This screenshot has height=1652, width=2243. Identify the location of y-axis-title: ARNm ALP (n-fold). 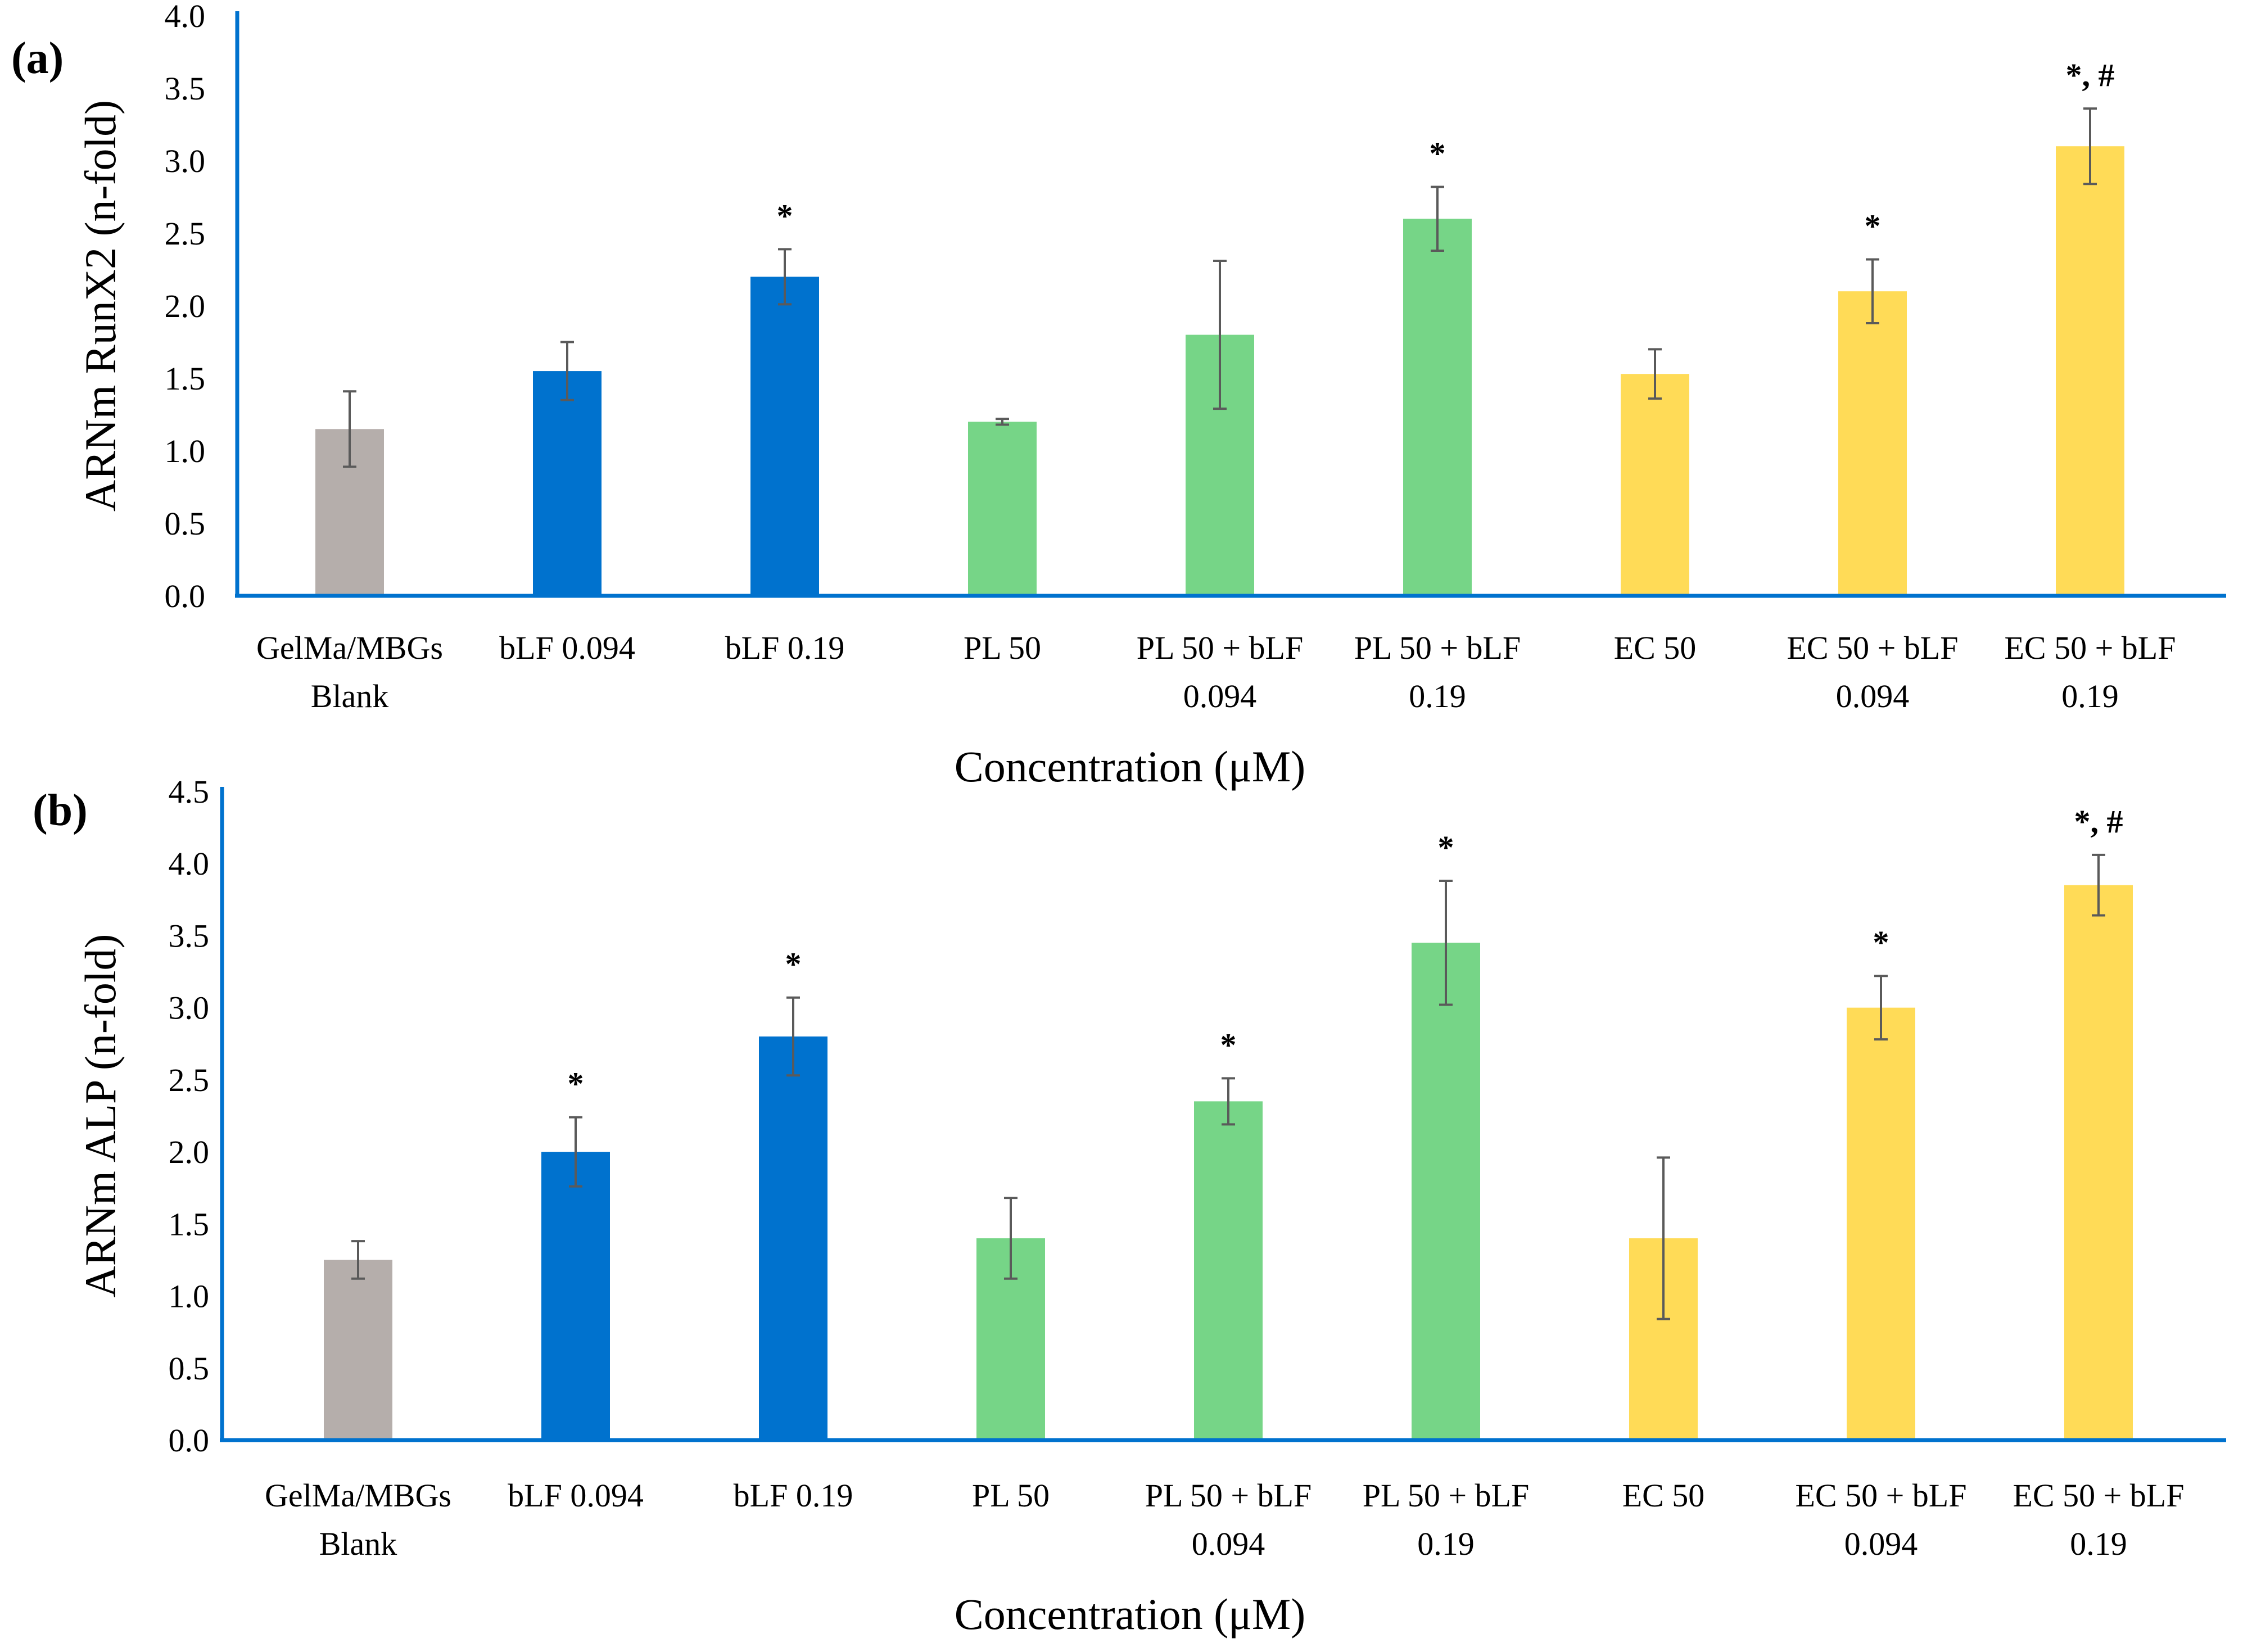
(100, 1115).